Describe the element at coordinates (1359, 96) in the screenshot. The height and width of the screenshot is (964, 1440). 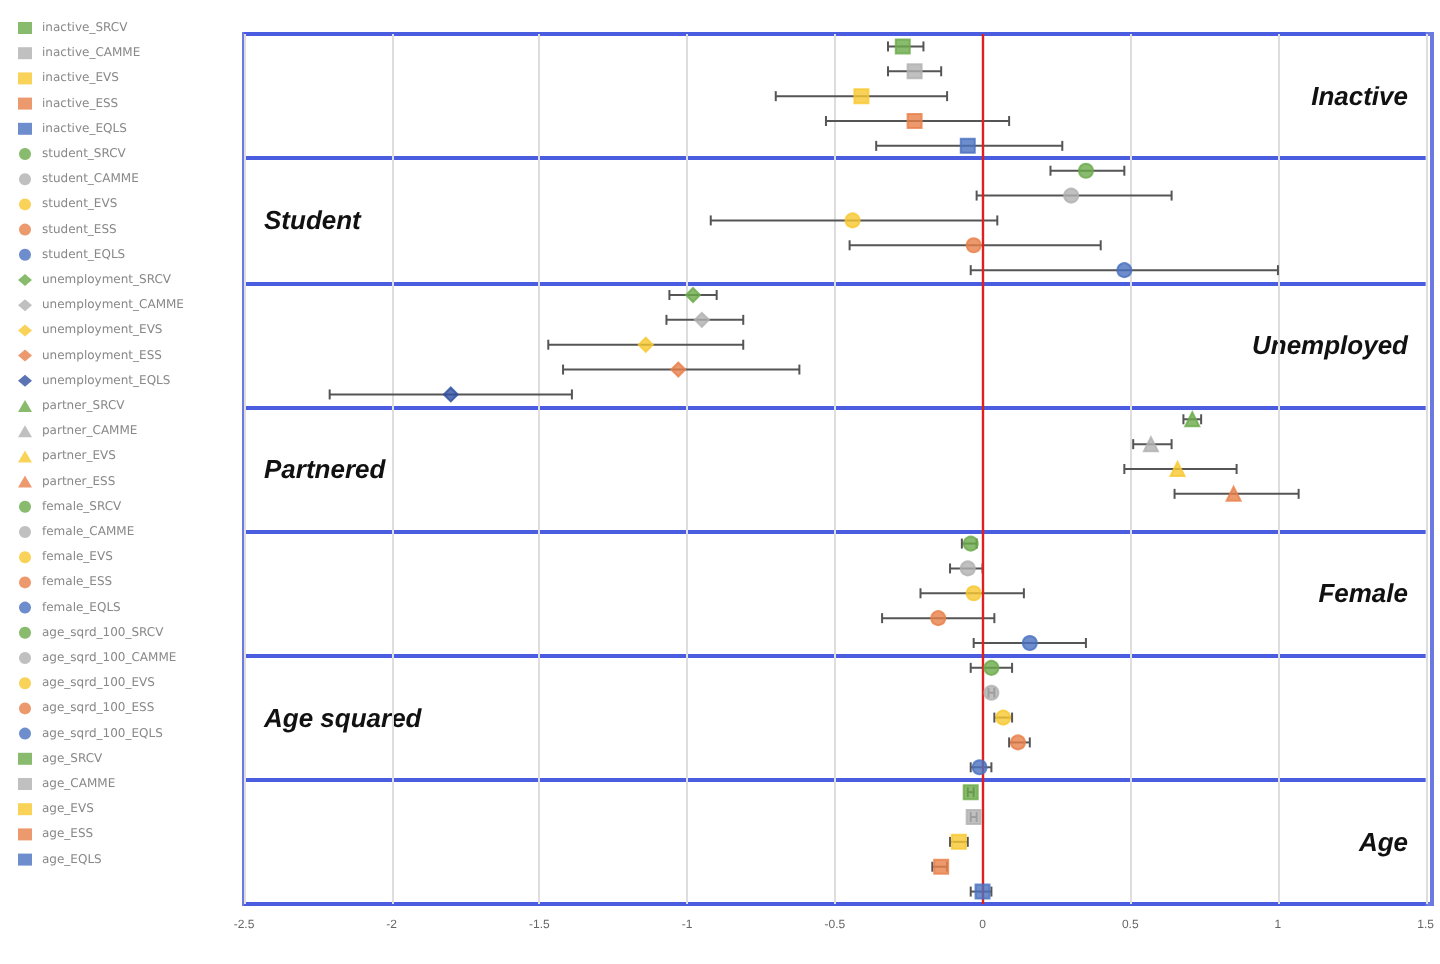
I see `y-tick-label: Inactive` at that location.